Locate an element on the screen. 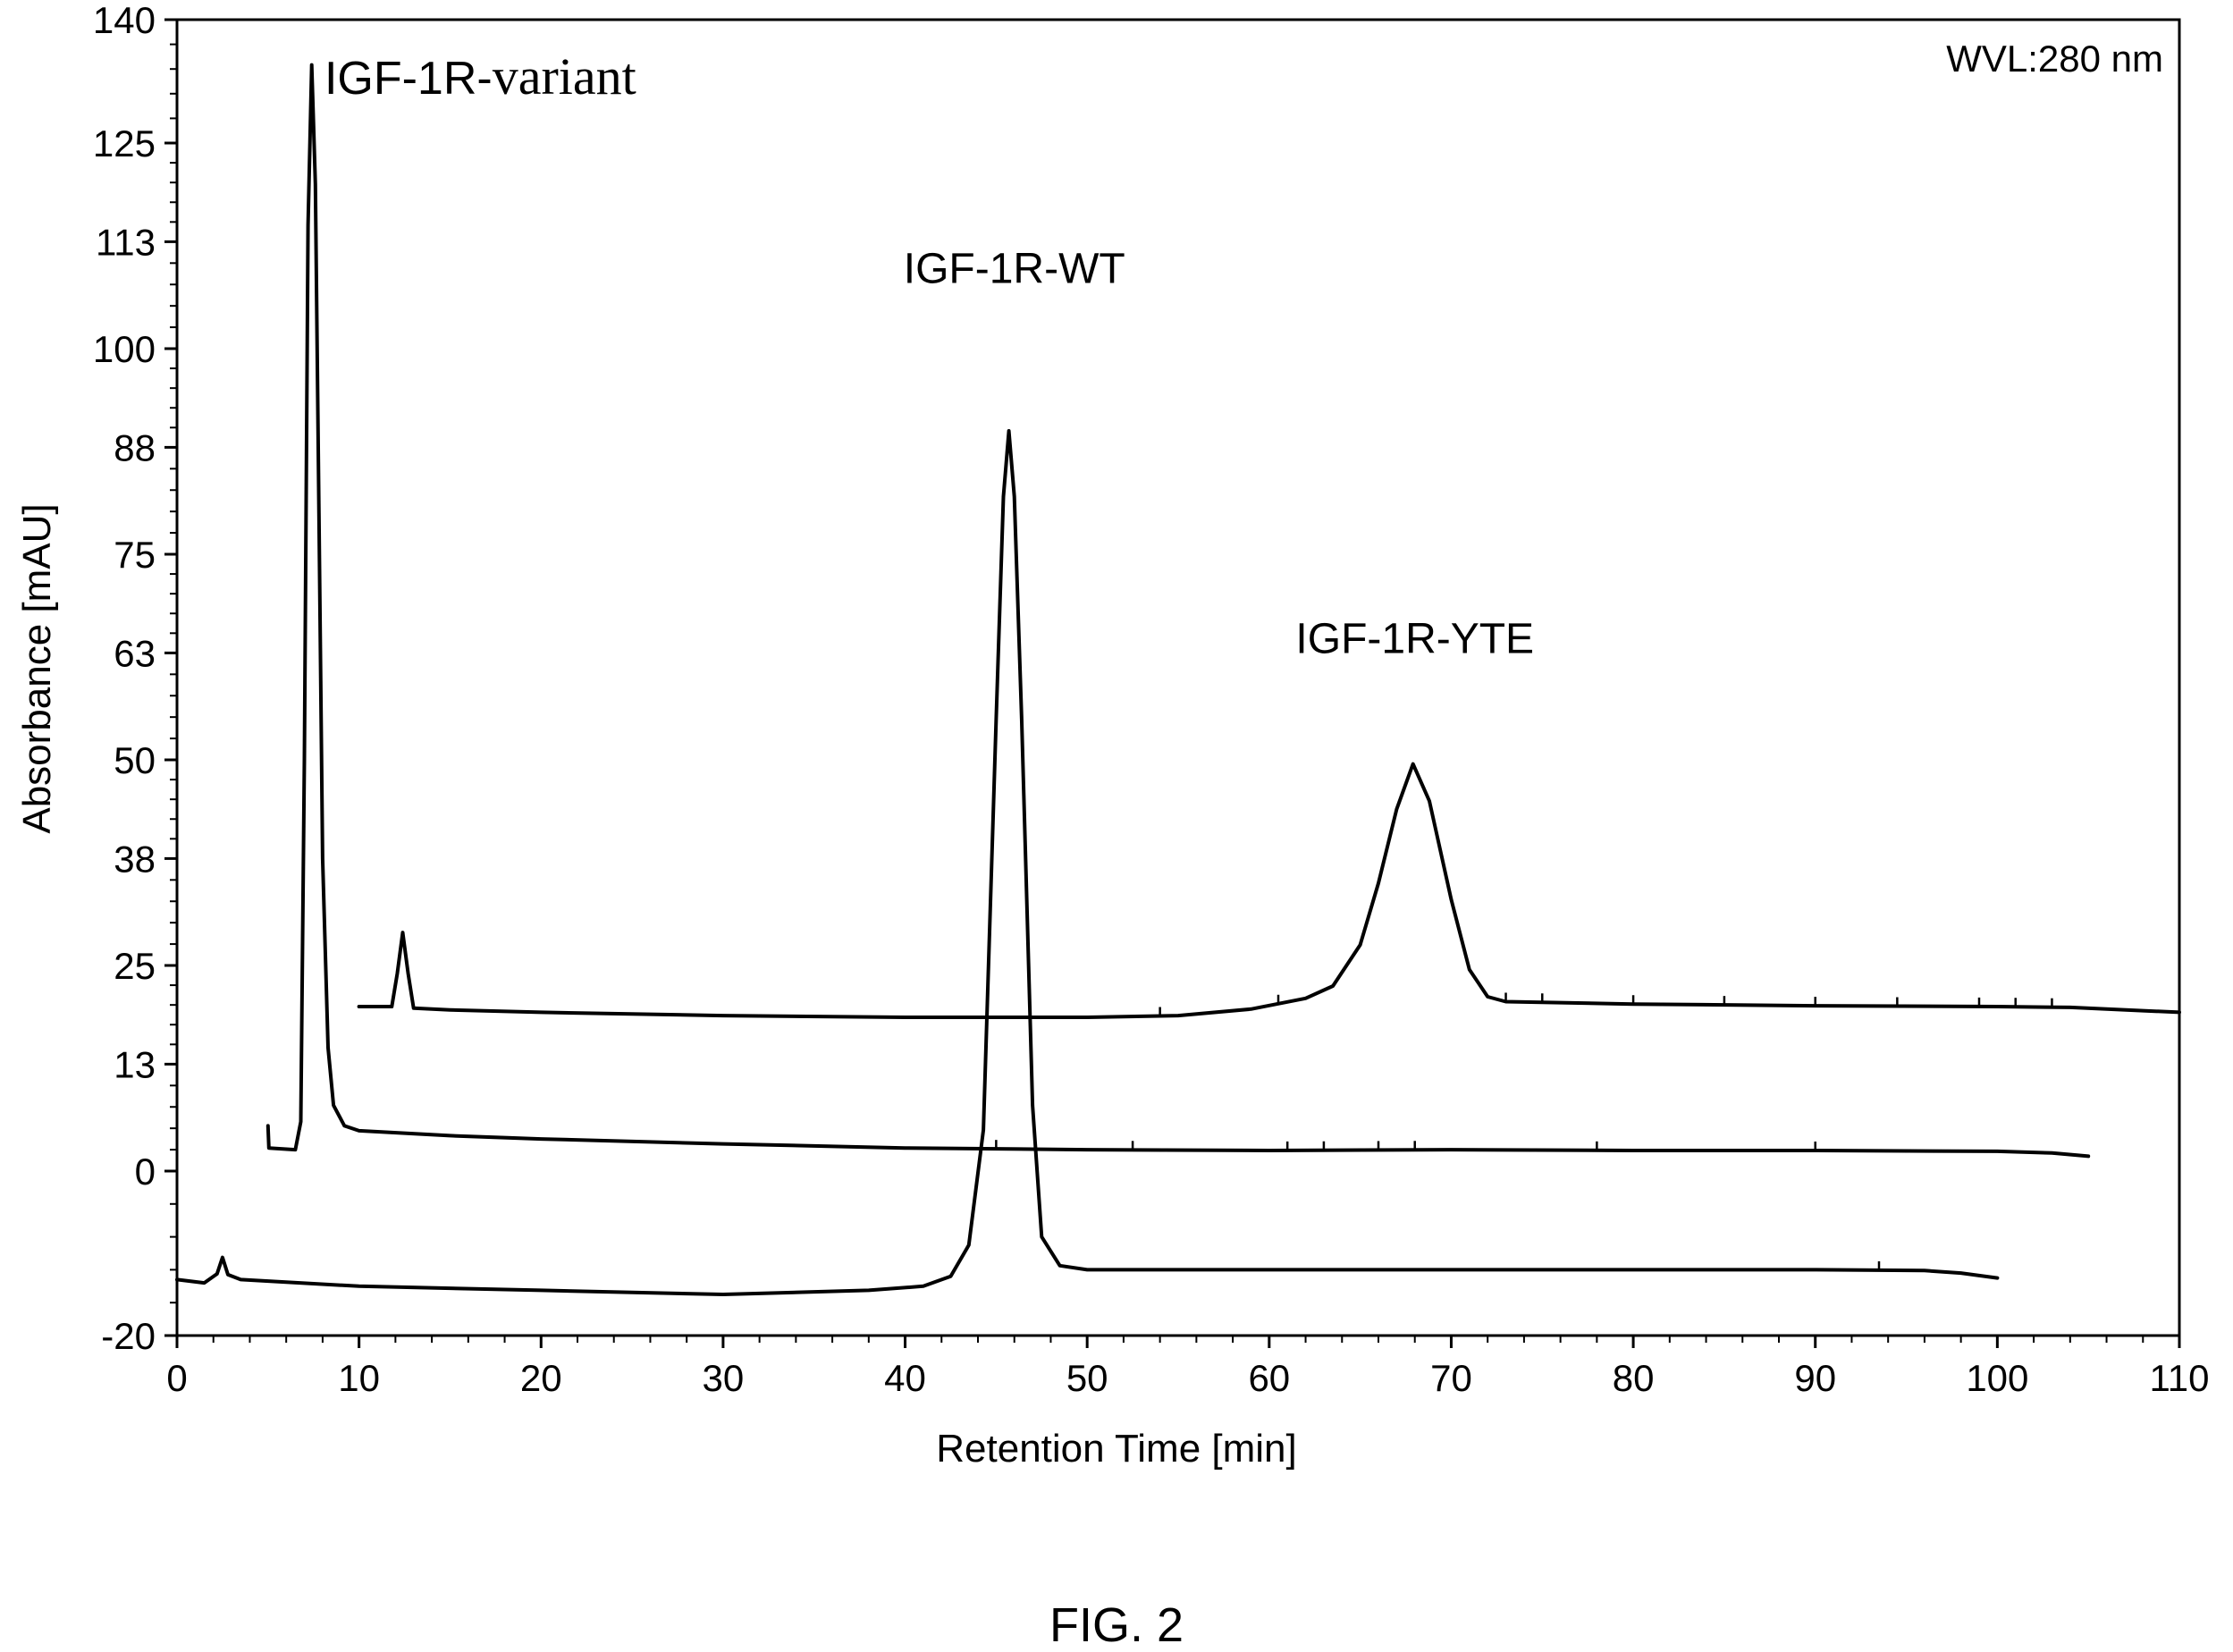  y-tick-label: 113 is located at coordinates (126, 242).